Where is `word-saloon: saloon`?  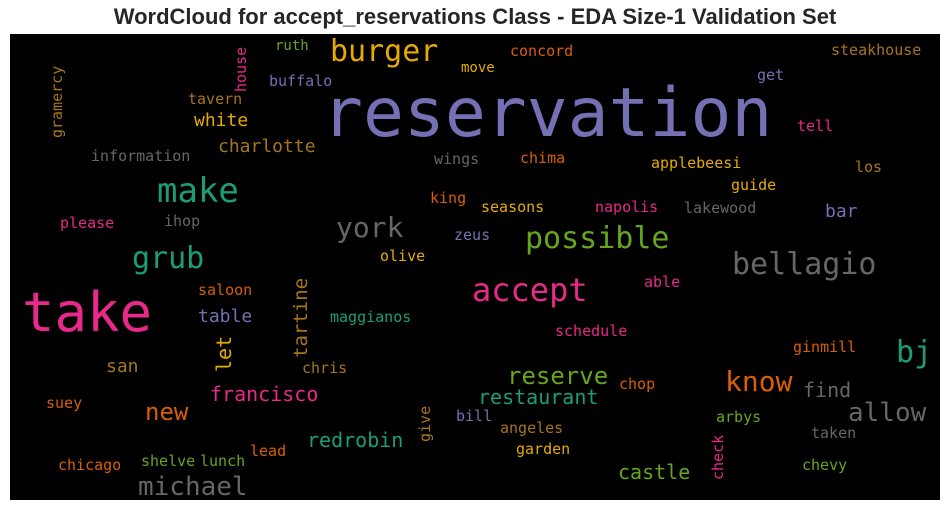
word-saloon: saloon is located at coordinates (225, 290).